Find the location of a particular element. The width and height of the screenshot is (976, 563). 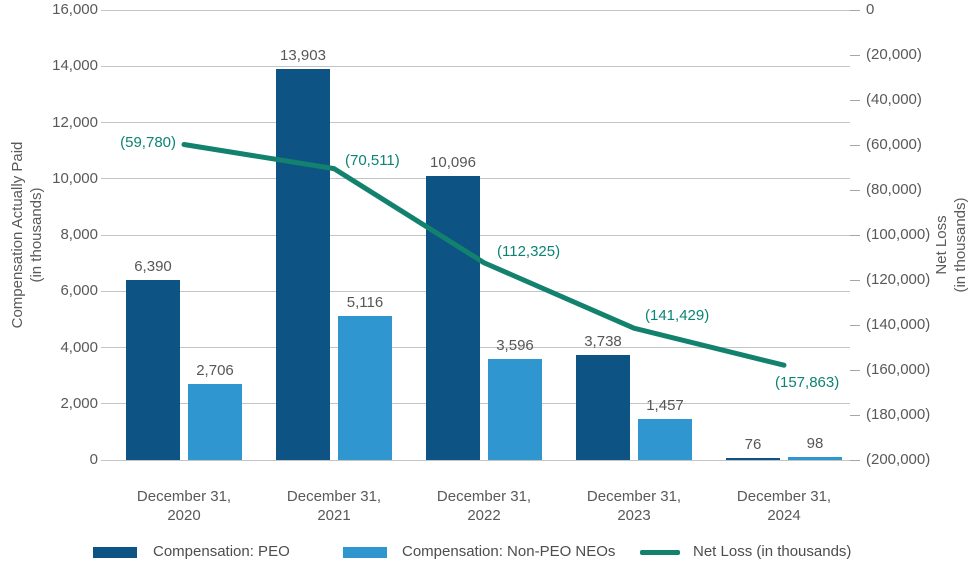

right-axis-tick-label: (180,000) is located at coordinates (898, 414).